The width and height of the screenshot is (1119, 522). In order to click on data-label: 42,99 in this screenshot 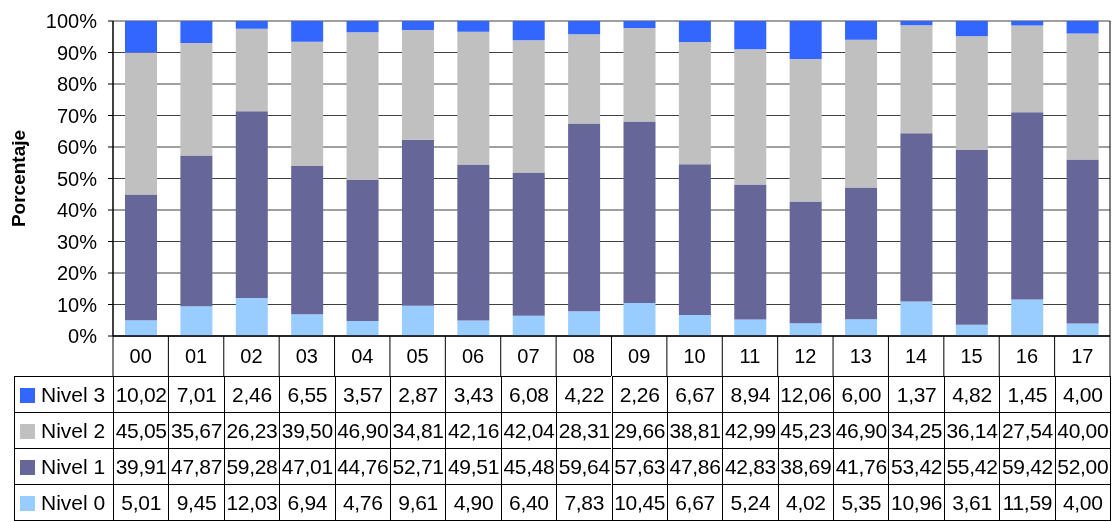, I will do `click(750, 430)`.